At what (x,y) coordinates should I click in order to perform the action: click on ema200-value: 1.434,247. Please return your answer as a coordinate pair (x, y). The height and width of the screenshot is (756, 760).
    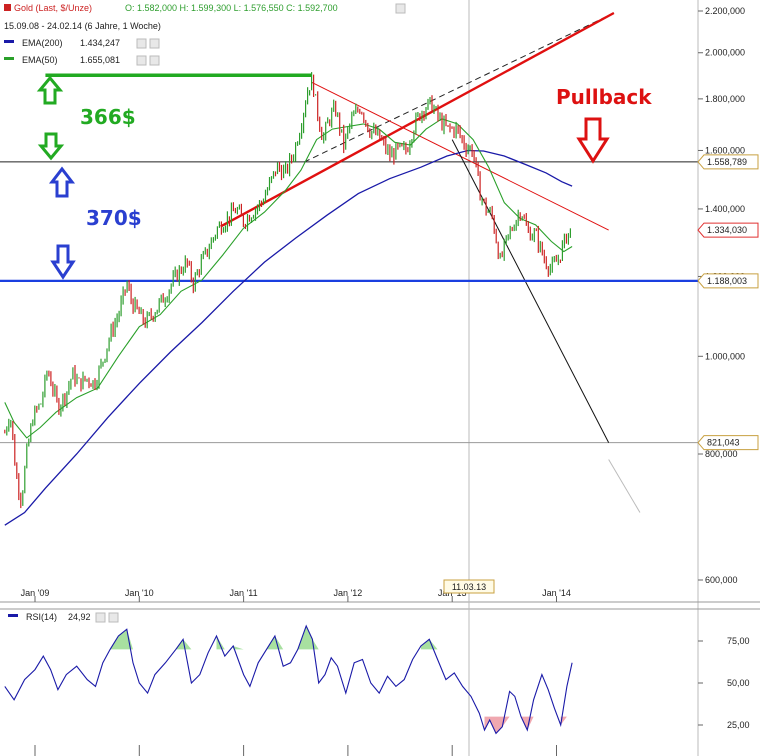
    Looking at the image, I should click on (100, 43).